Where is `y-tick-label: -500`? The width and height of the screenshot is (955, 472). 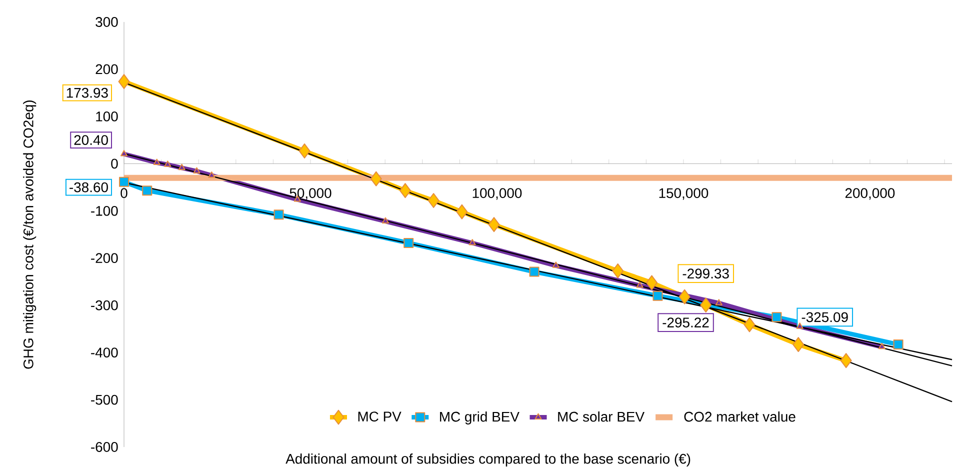 y-tick-label: -500 is located at coordinates (104, 399).